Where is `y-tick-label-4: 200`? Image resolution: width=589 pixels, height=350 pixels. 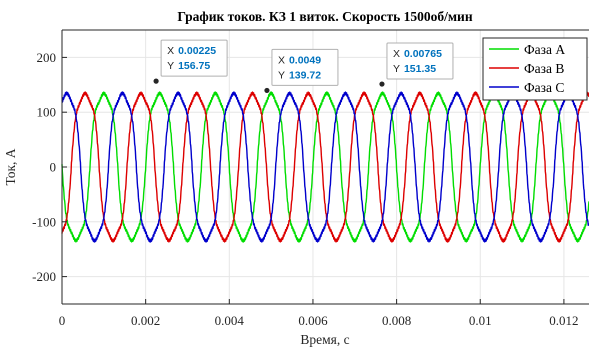 y-tick-label-4: 200 is located at coordinates (47, 57).